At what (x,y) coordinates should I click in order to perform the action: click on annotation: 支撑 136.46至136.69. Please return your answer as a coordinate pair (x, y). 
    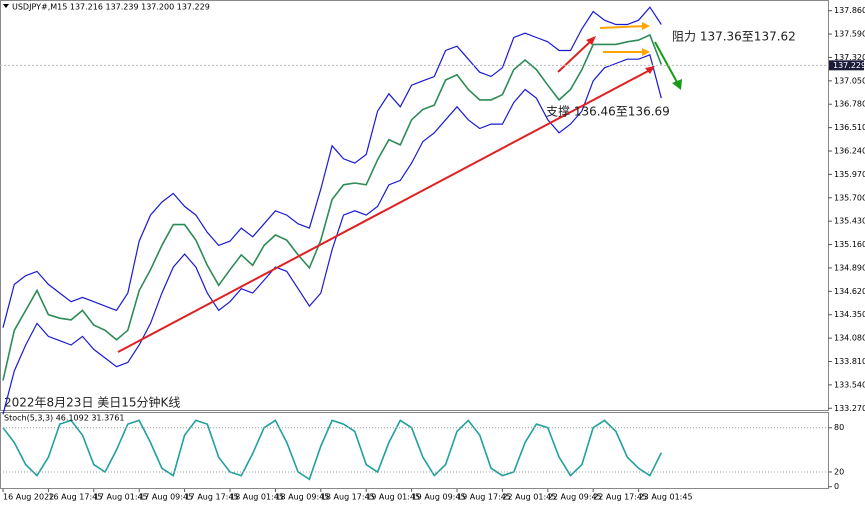
    Looking at the image, I should click on (608, 111).